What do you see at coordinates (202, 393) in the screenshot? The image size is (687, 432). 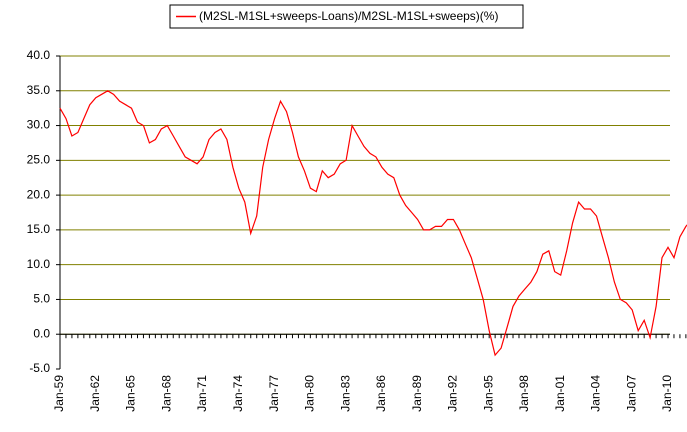 I see `x-tick-label: Jan-71` at bounding box center [202, 393].